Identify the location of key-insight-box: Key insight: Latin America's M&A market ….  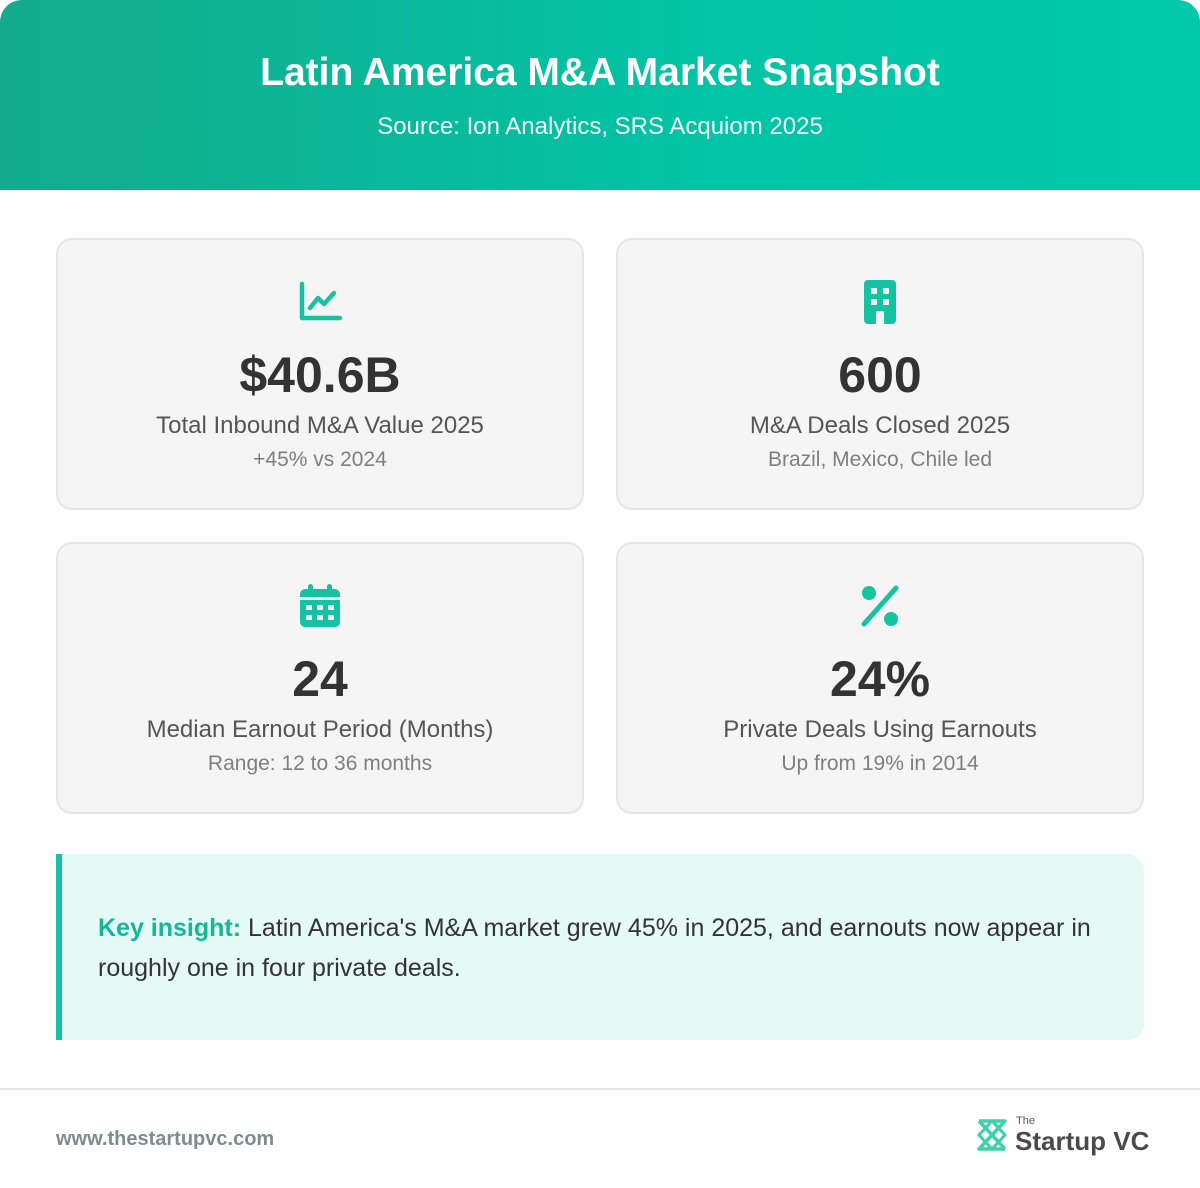
(600, 947).